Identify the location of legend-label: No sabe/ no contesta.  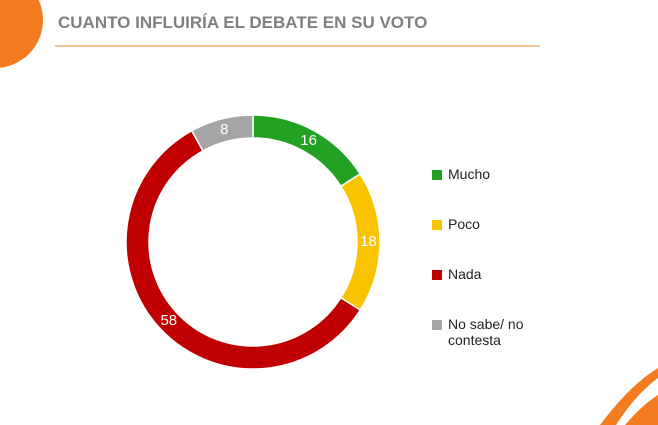
(486, 332).